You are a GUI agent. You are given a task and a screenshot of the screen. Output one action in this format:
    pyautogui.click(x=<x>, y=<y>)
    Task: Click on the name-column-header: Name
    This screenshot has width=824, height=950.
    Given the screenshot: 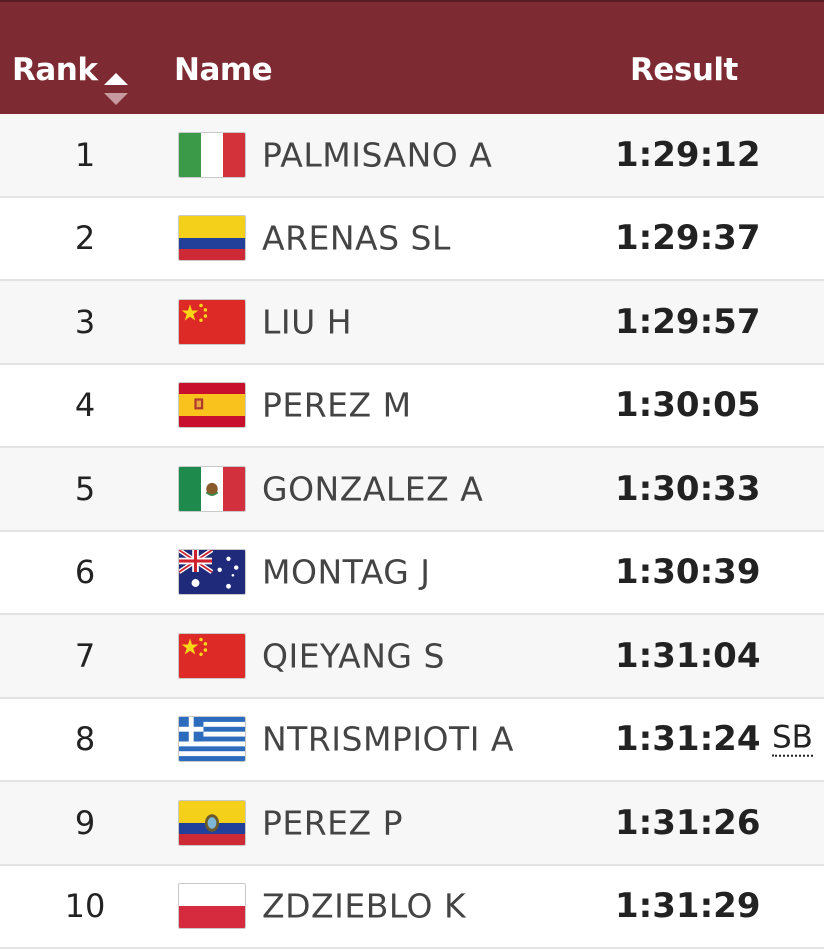 What is the action you would take?
    pyautogui.click(x=223, y=70)
    